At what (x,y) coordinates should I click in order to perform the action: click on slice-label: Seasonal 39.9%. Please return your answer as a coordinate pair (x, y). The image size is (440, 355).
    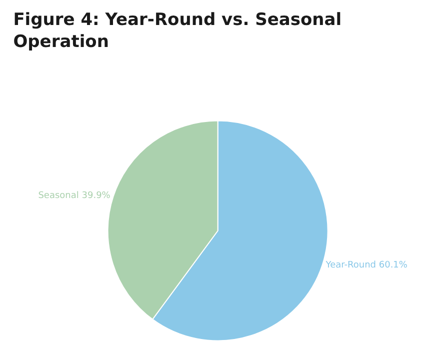
    Looking at the image, I should click on (74, 195).